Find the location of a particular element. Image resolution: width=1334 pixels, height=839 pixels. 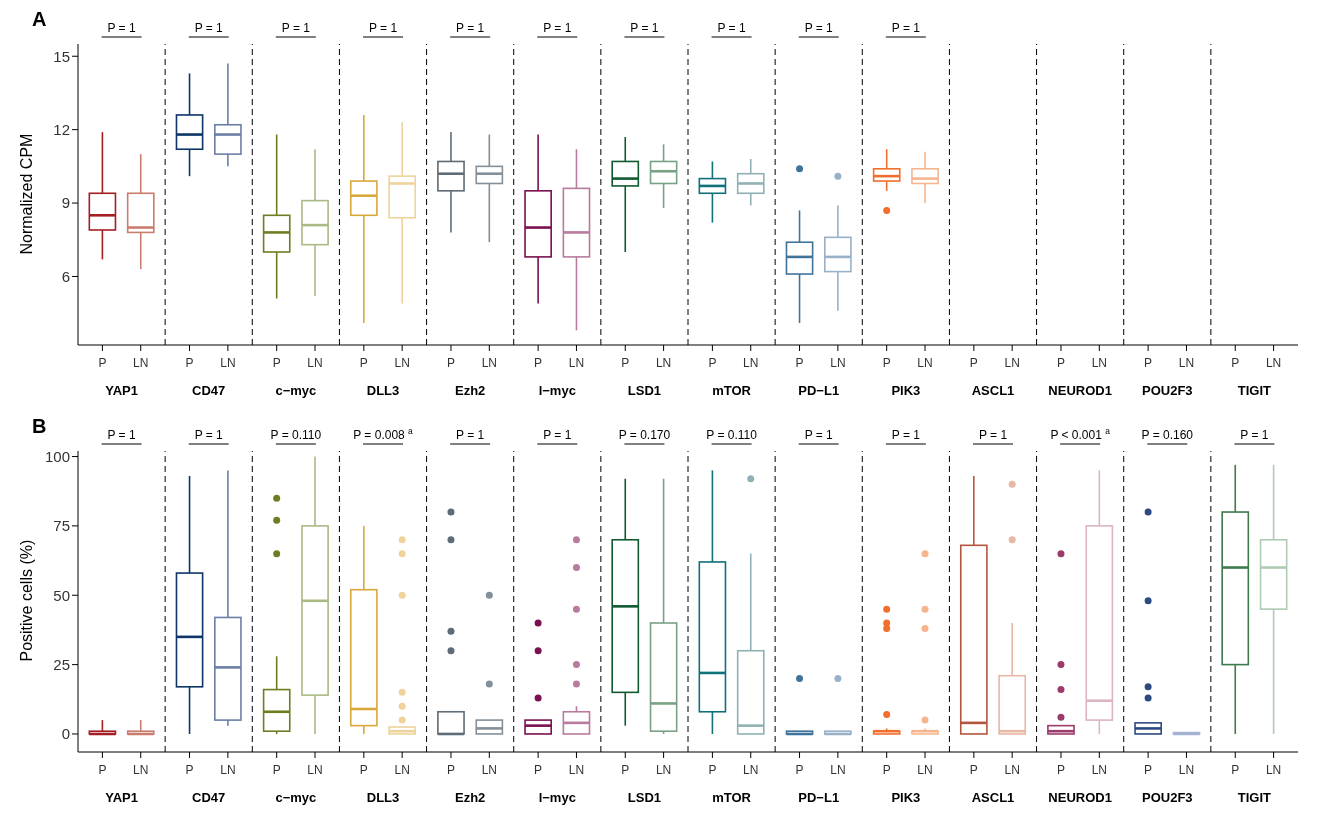

y-tick-label: 50 is located at coordinates (61, 595).